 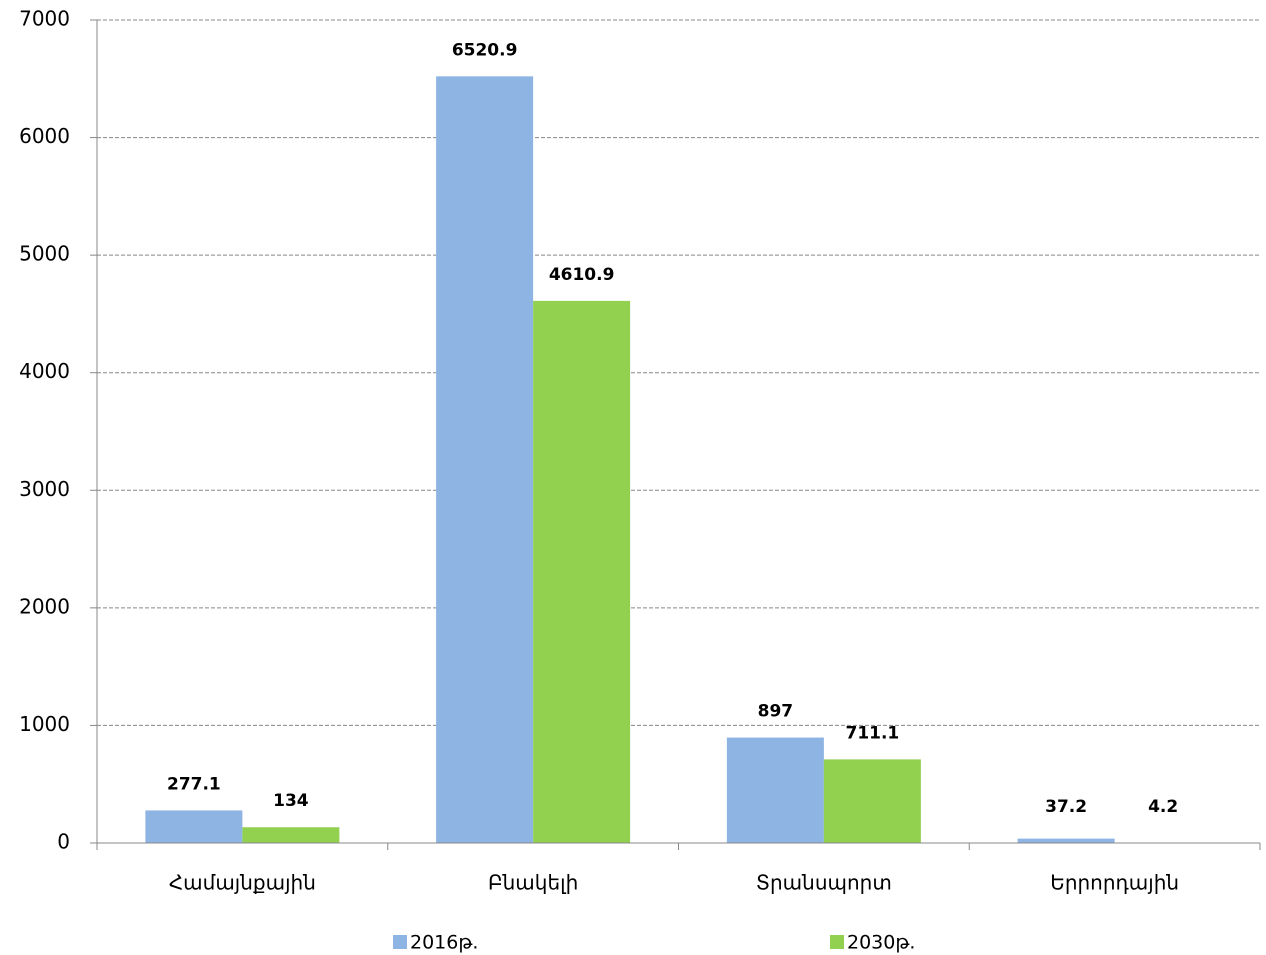 I want to click on x-tick-label: Տրանսպորտ, so click(x=824, y=883).